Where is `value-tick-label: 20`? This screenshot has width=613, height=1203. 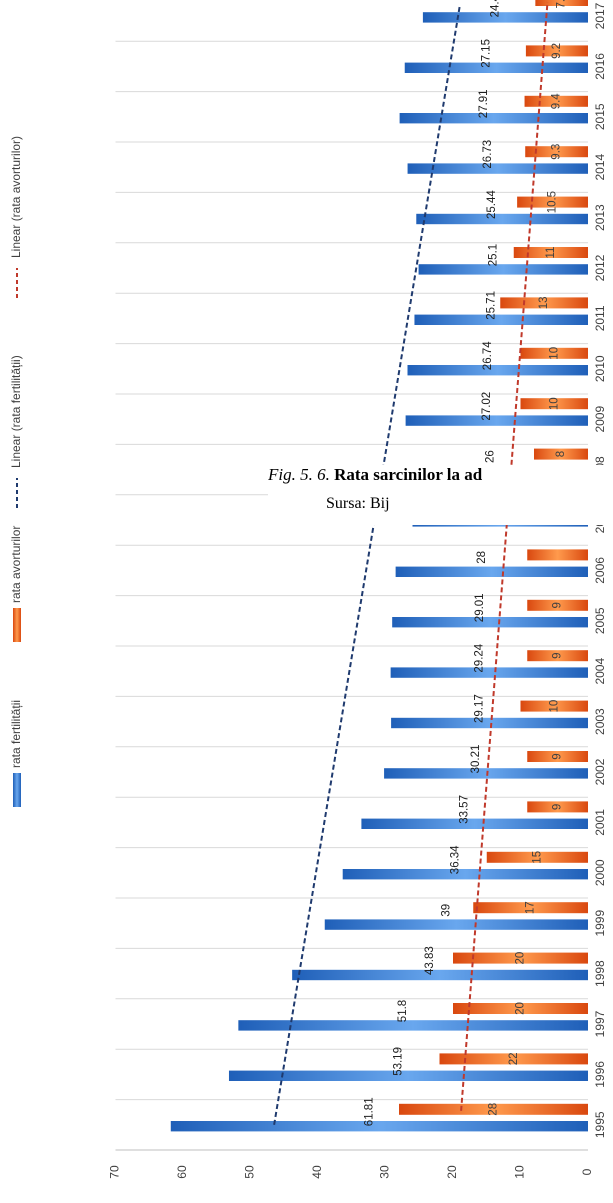 value-tick-label: 20 is located at coordinates (452, 1172).